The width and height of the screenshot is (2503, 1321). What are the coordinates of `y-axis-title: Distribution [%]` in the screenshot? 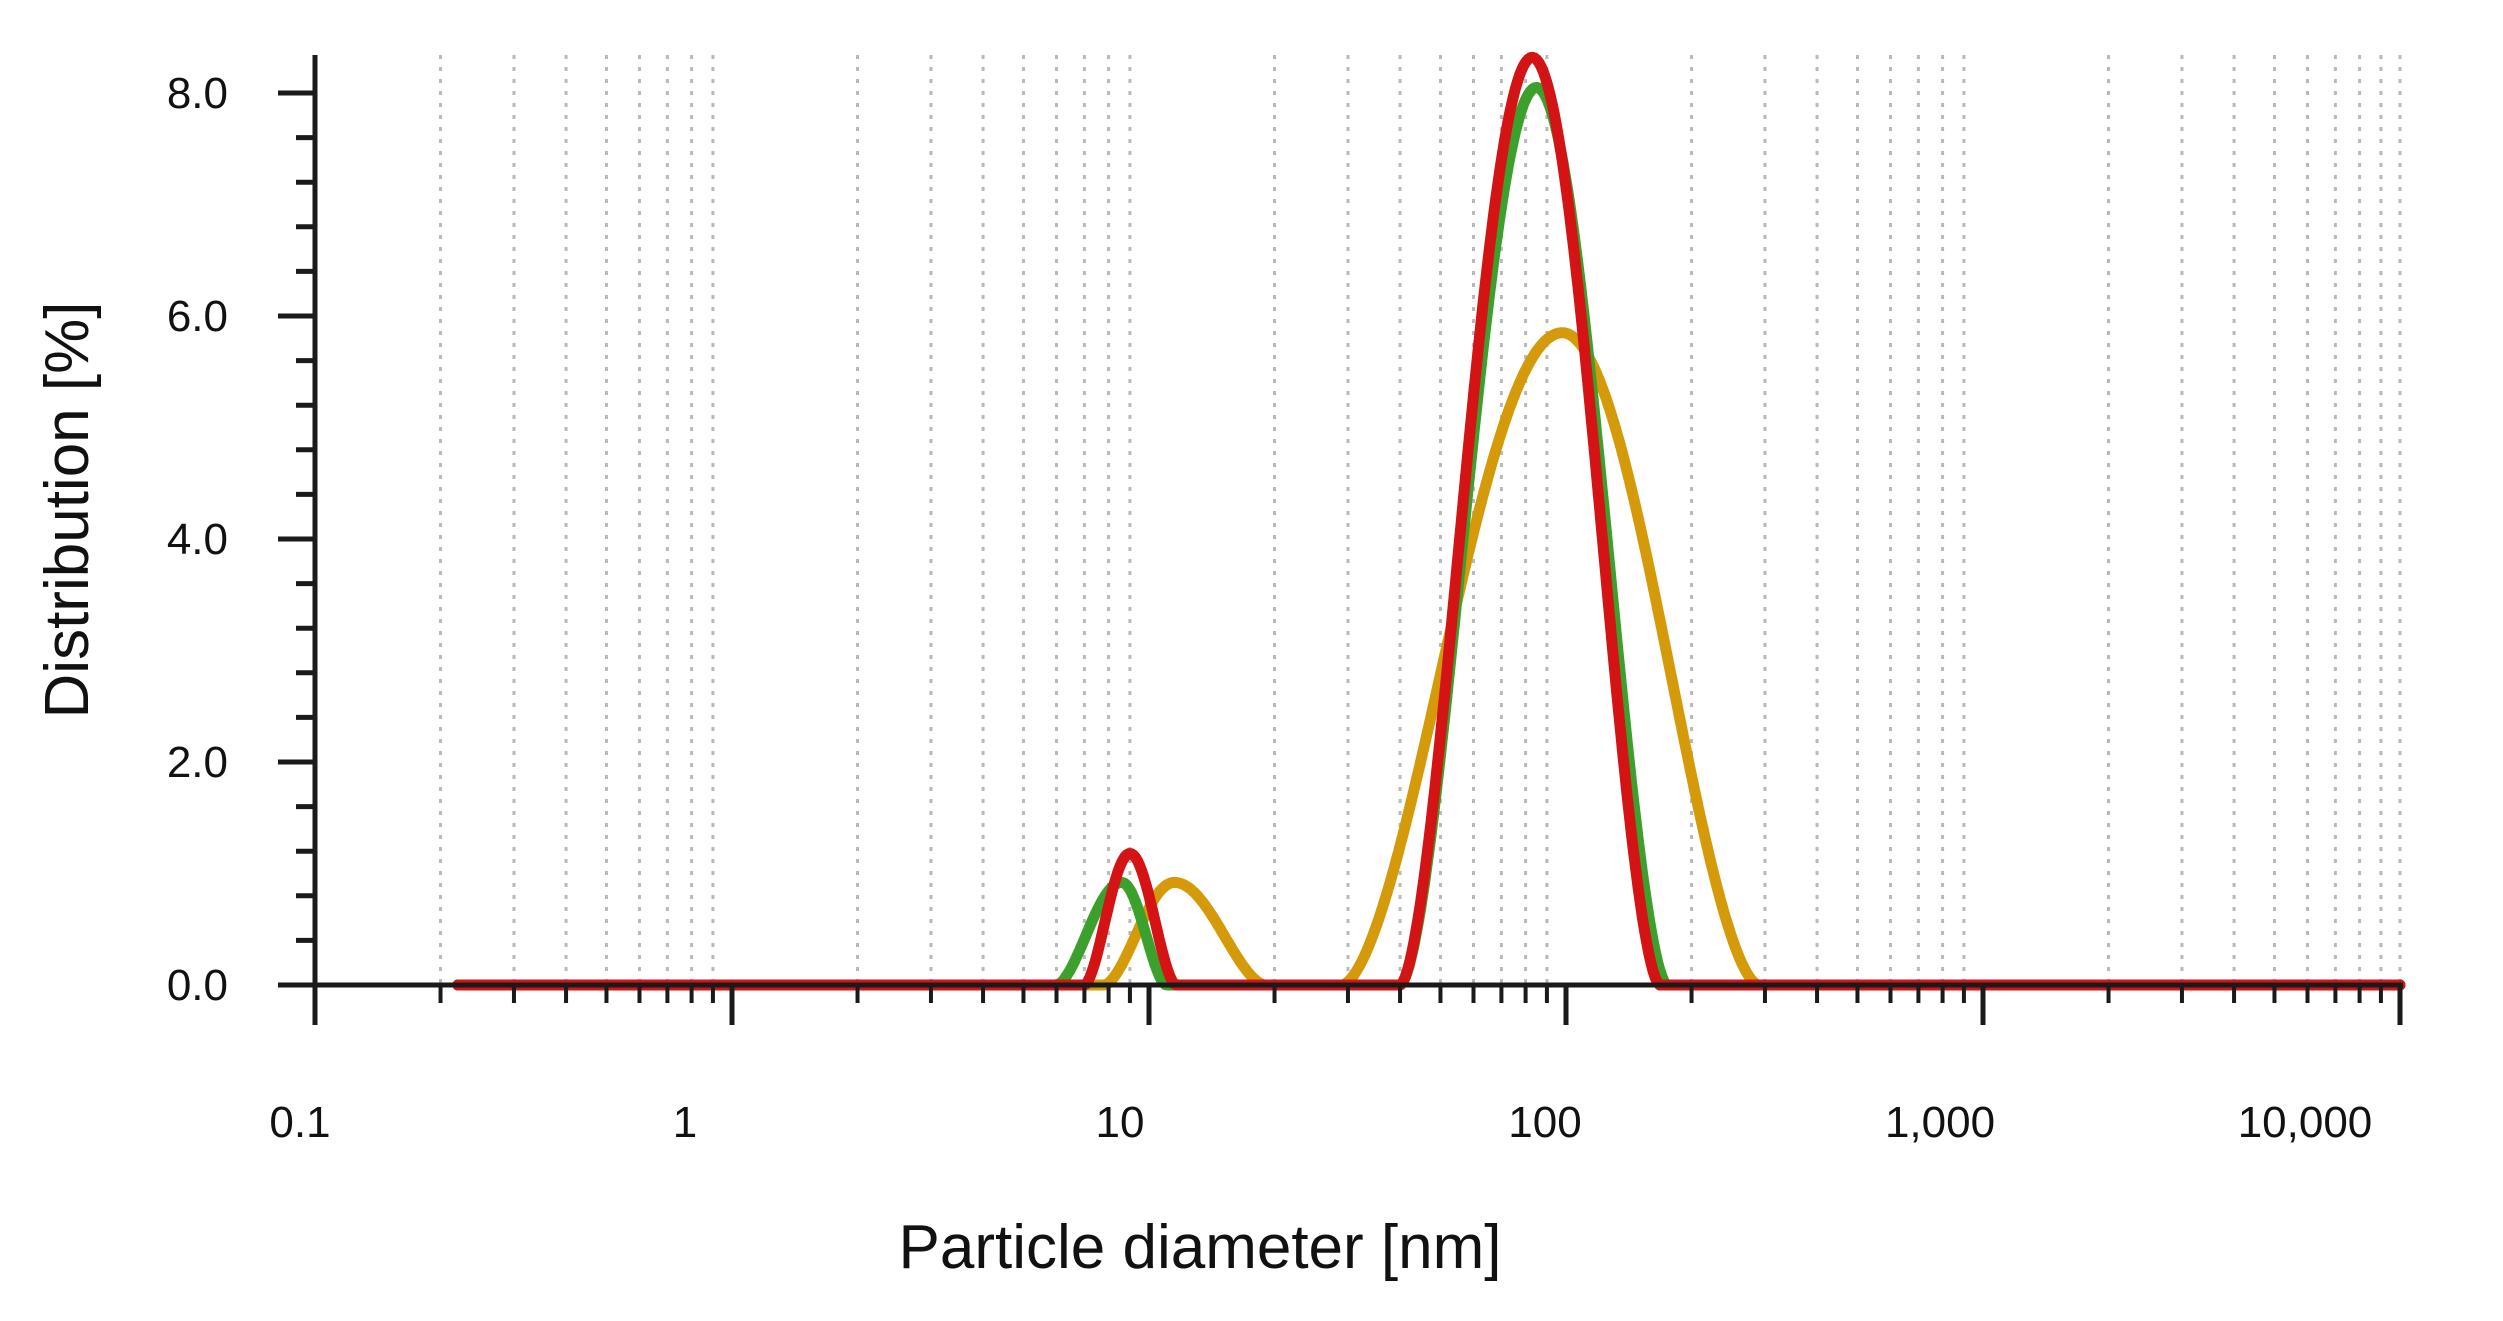 It's located at (67, 510).